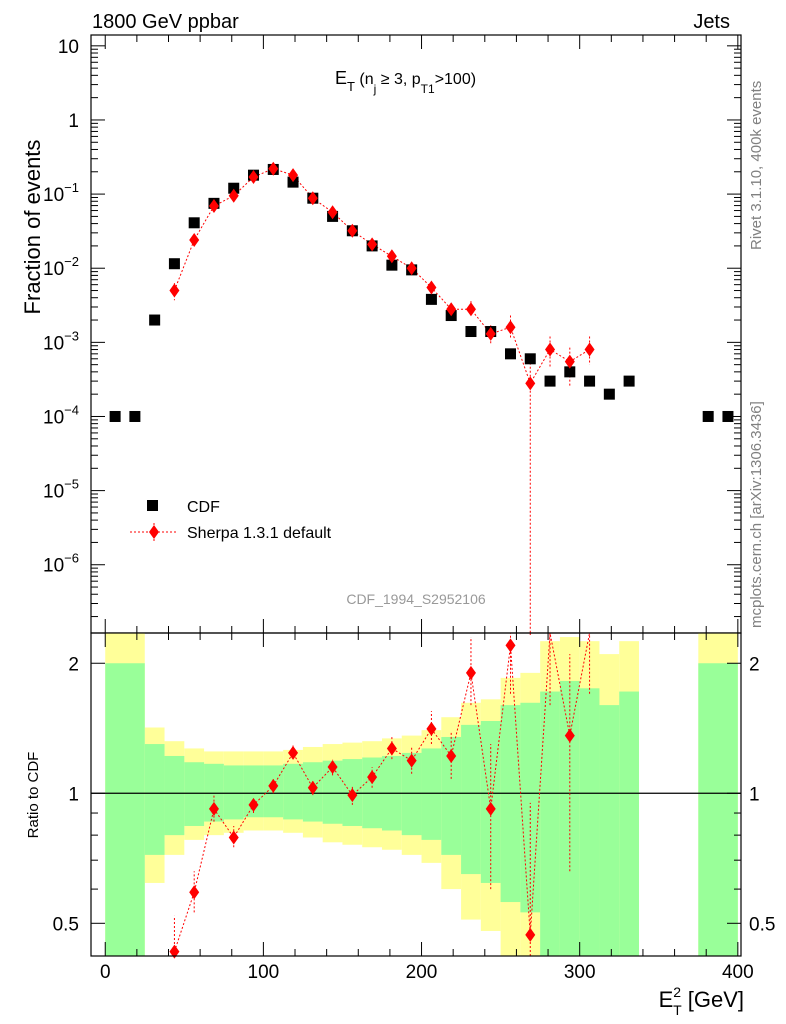 The image size is (786, 1024). Describe the element at coordinates (754, 794) in the screenshot. I see `ratio-ytick-label-right-1: 1` at that location.